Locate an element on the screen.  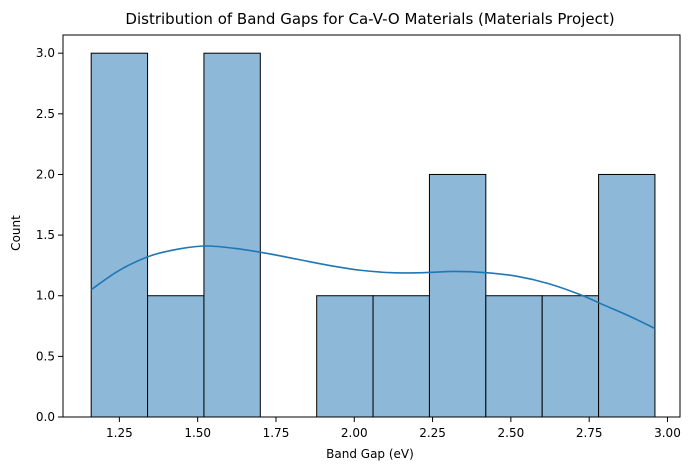
y-tick-label: 3.0 is located at coordinates (45, 53).